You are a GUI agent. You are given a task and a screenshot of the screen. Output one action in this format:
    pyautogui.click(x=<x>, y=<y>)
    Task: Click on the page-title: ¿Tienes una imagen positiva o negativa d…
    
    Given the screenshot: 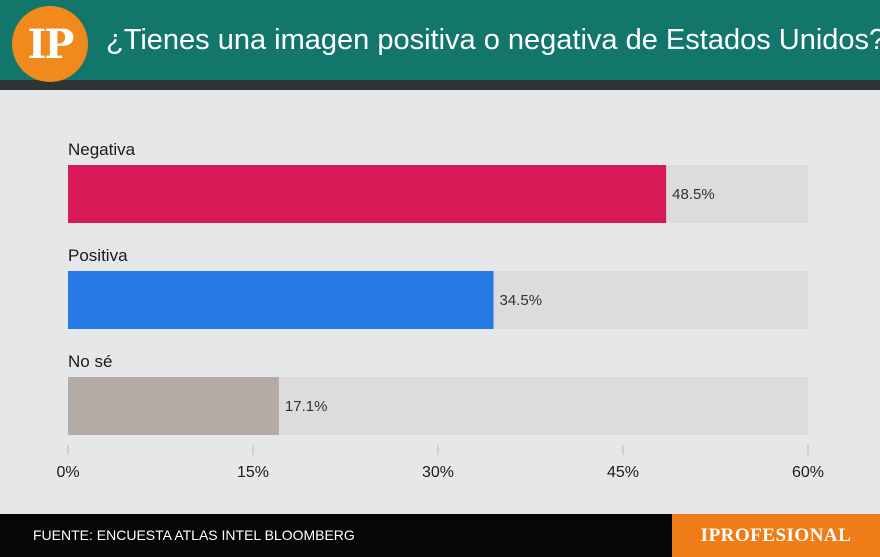 What is the action you would take?
    pyautogui.click(x=493, y=40)
    